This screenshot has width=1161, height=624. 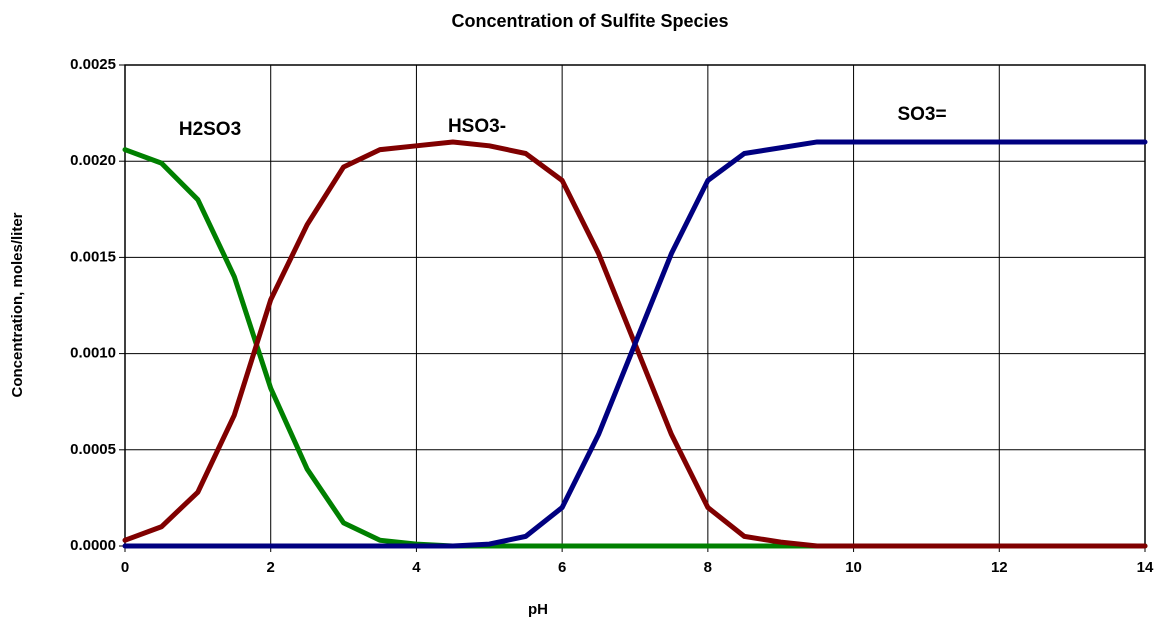 I want to click on y-tick-label: 0.0015, so click(x=93, y=256).